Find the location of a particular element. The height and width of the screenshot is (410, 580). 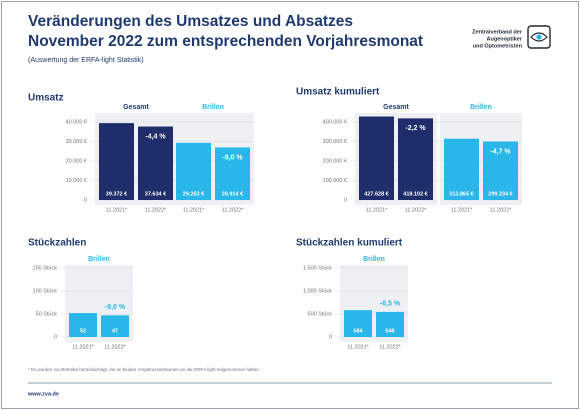

logo-text: Zentralverband der is located at coordinates (497, 32).